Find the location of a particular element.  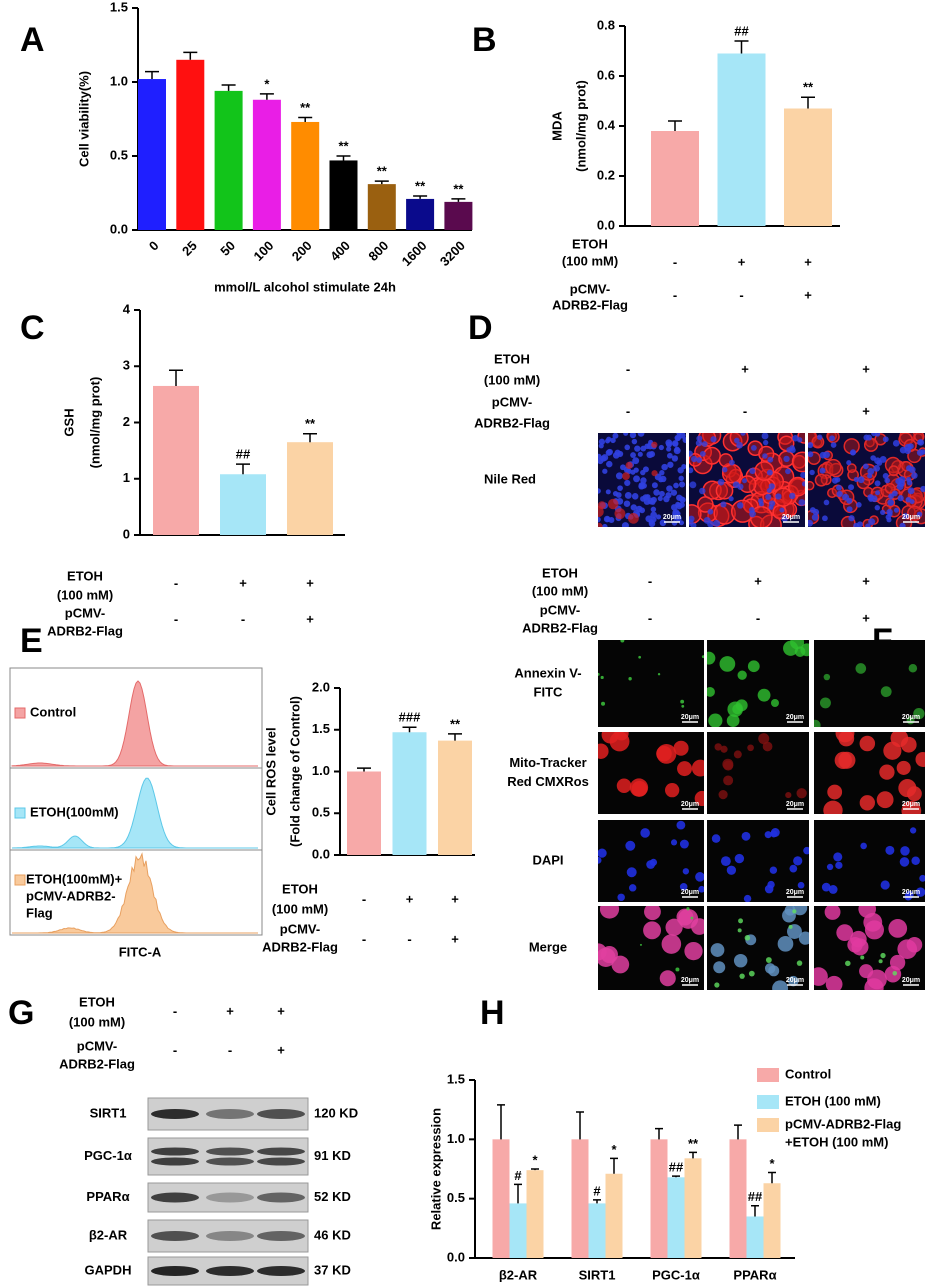

x-tick-label: 200 is located at coordinates (302, 251).